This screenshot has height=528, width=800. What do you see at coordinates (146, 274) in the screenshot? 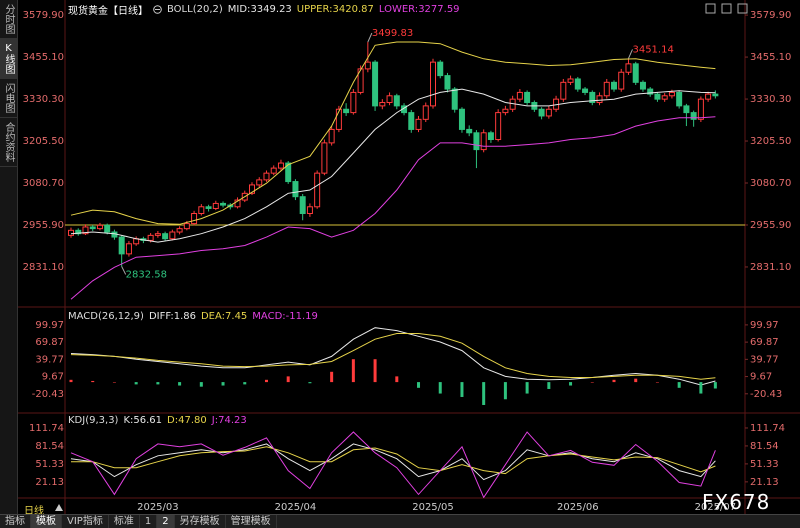
I see `price-annotation: 2832.58` at bounding box center [146, 274].